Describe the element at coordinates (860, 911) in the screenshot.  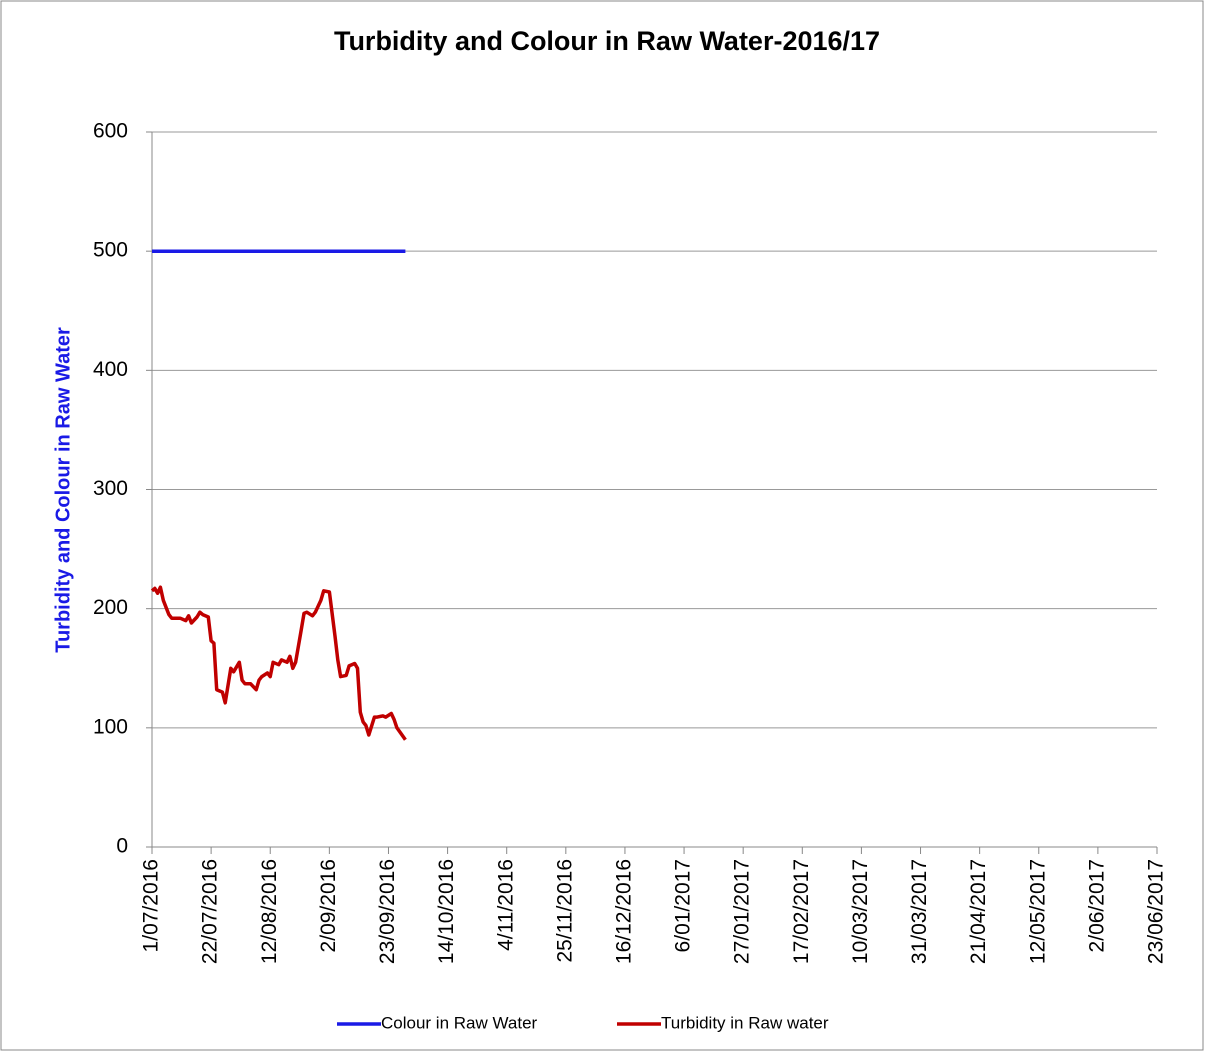
I see `x-tick-label: 10/03/2017` at that location.